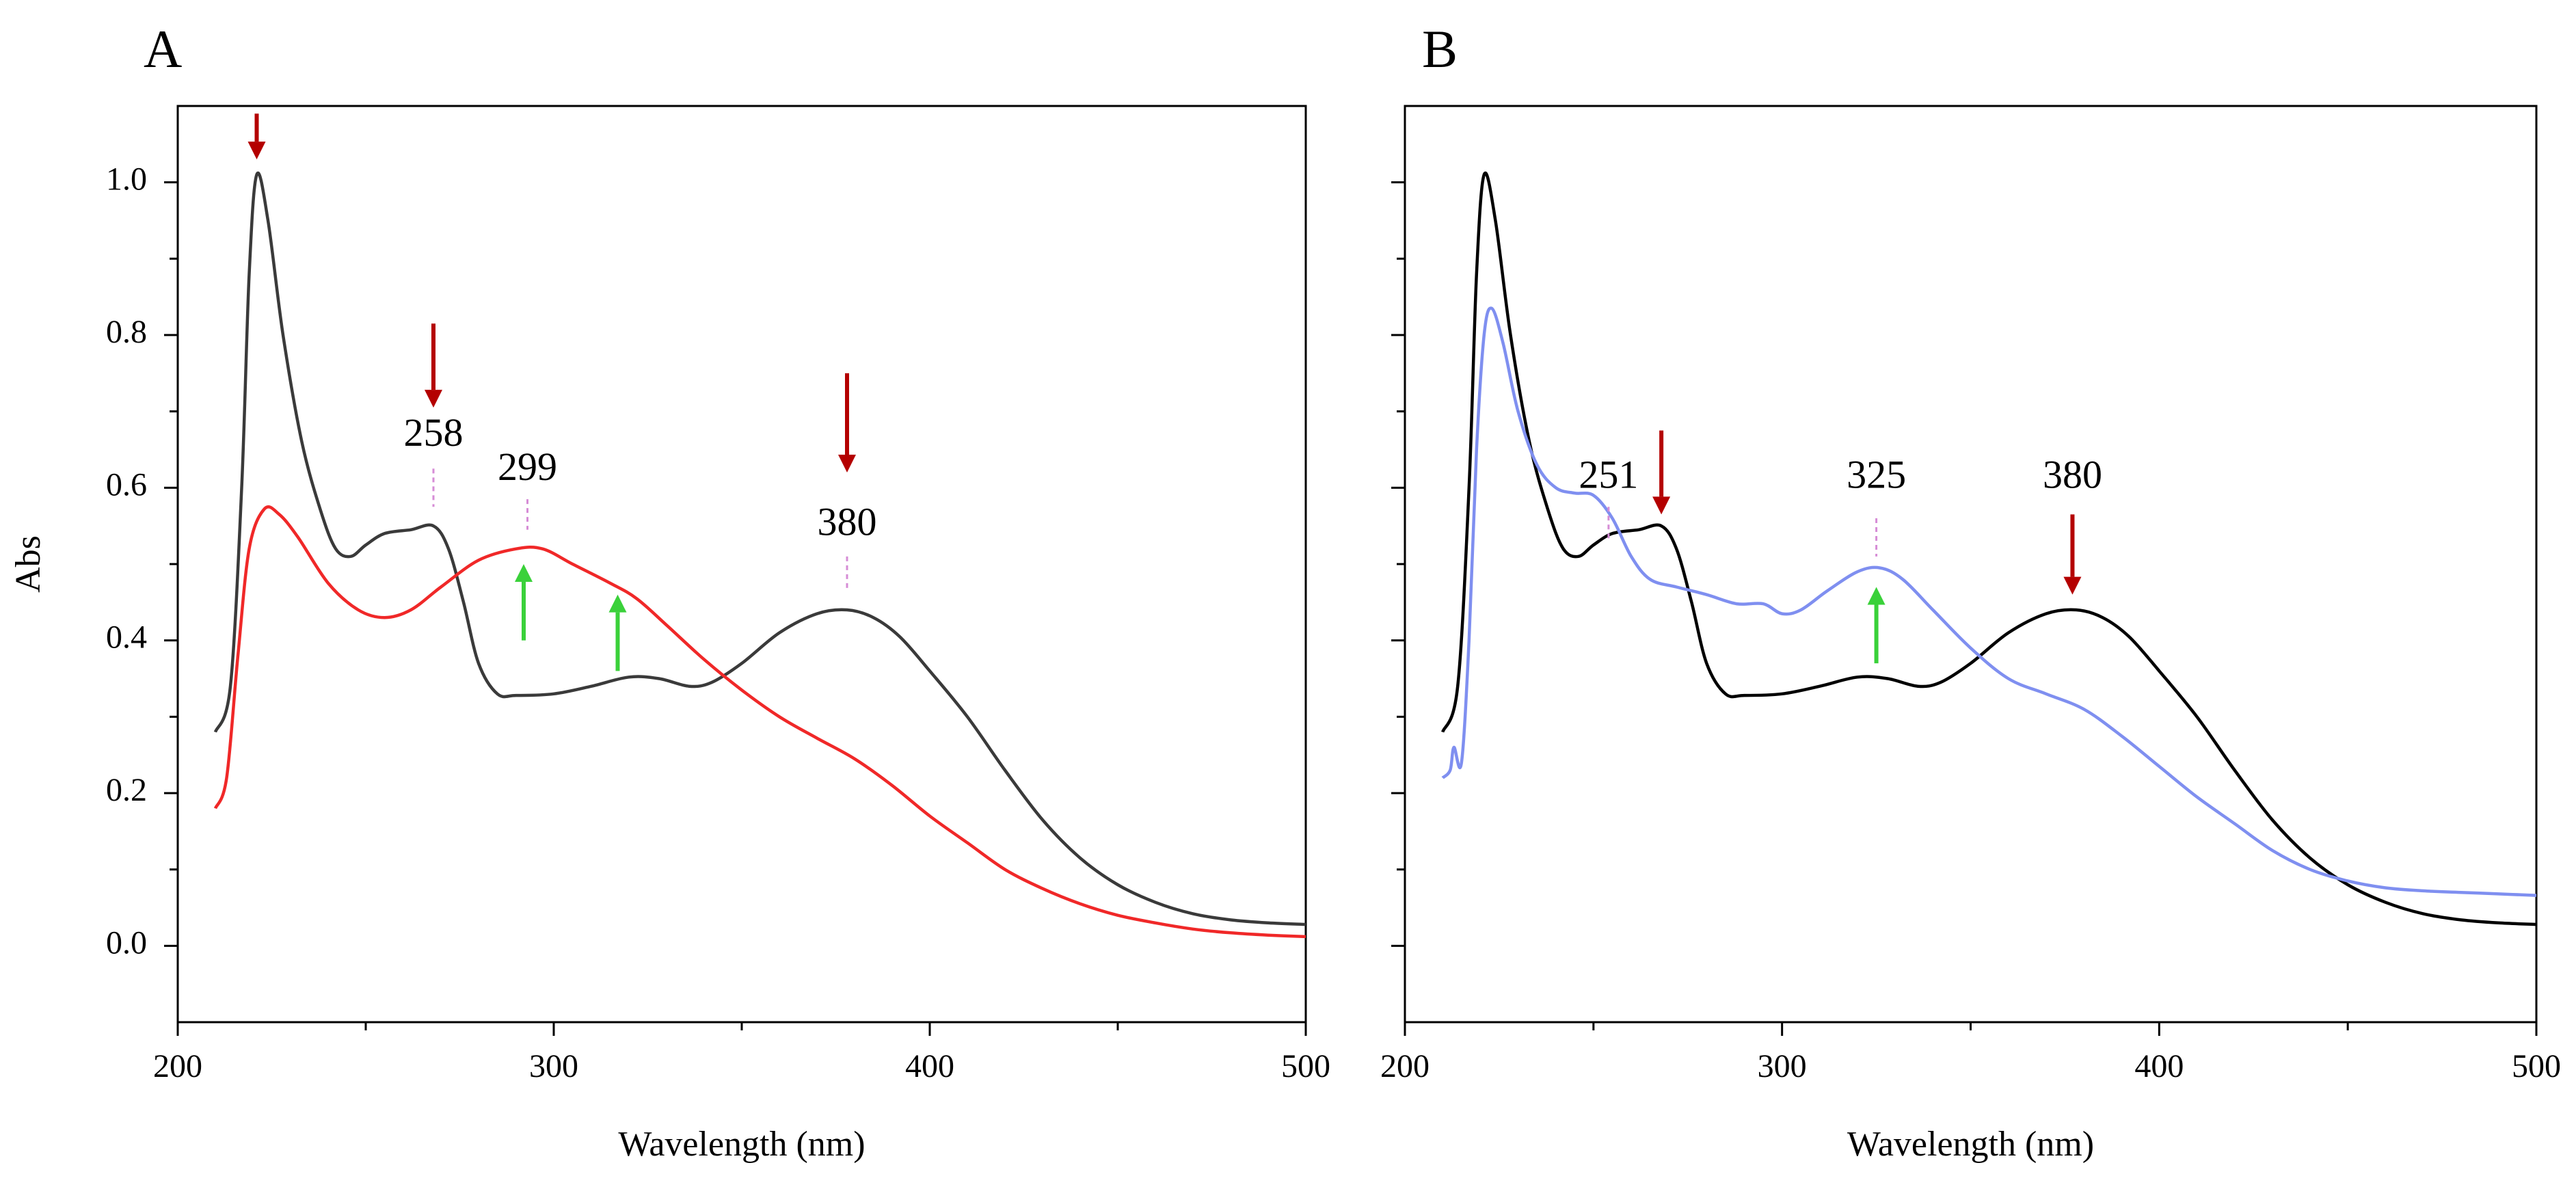 This screenshot has height=1189, width=2576. I want to click on y-tick-label: 0.8, so click(126, 332).